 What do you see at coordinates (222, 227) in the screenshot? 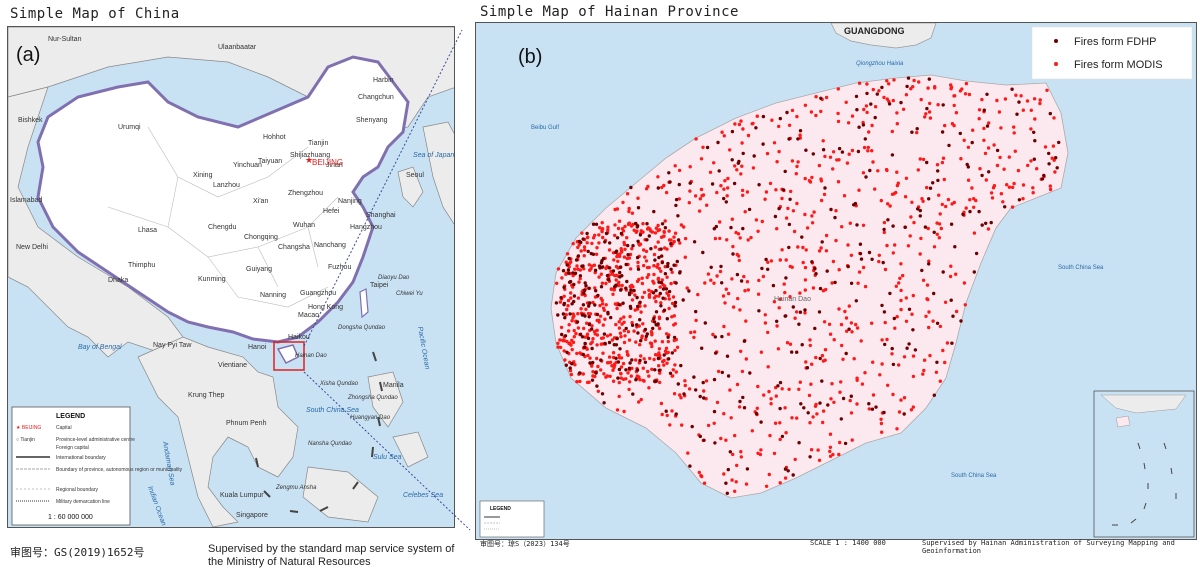
I see `city-label: Chengdu` at bounding box center [222, 227].